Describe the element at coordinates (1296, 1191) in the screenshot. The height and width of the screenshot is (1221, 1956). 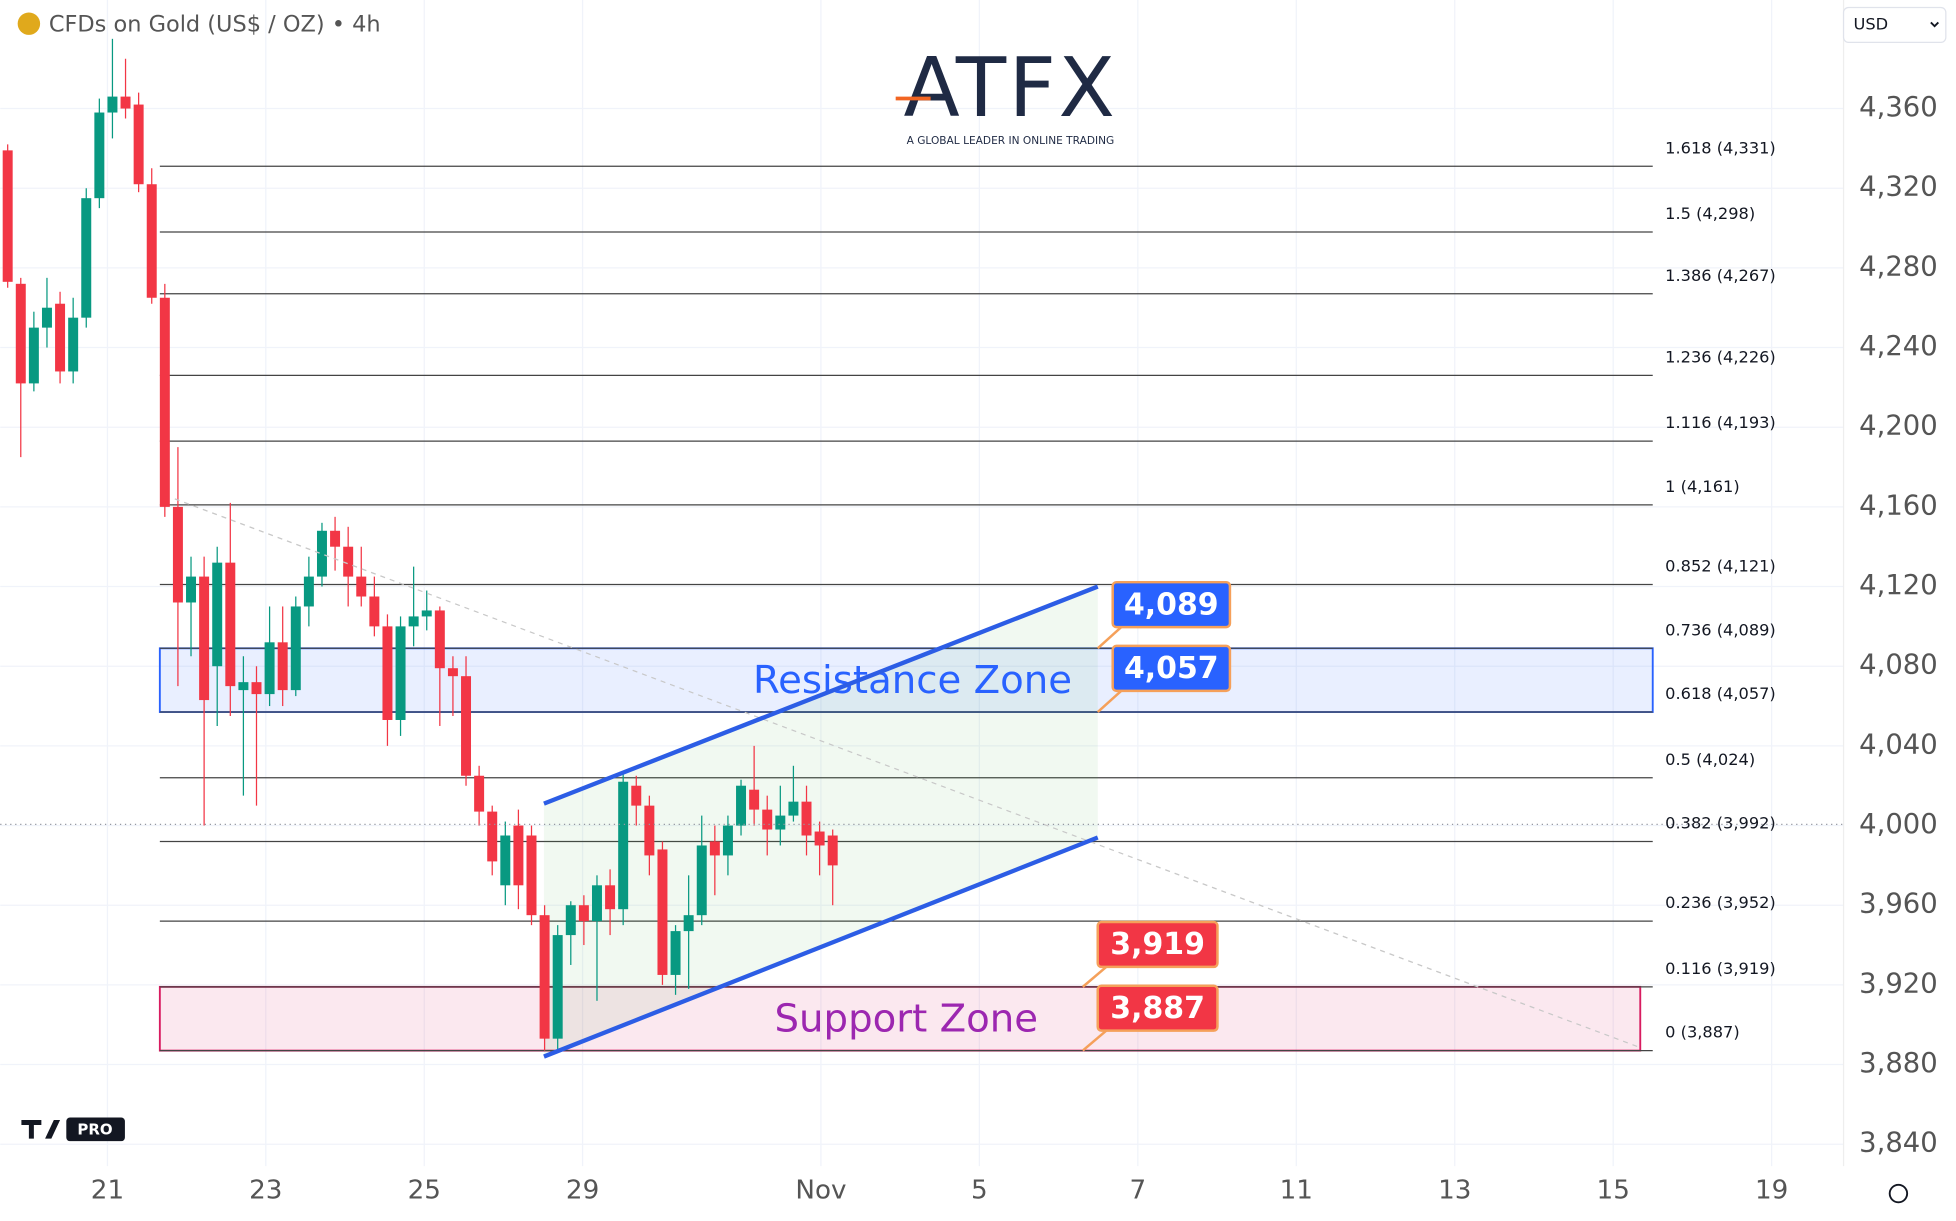
I see `x-tick-label: 11` at that location.